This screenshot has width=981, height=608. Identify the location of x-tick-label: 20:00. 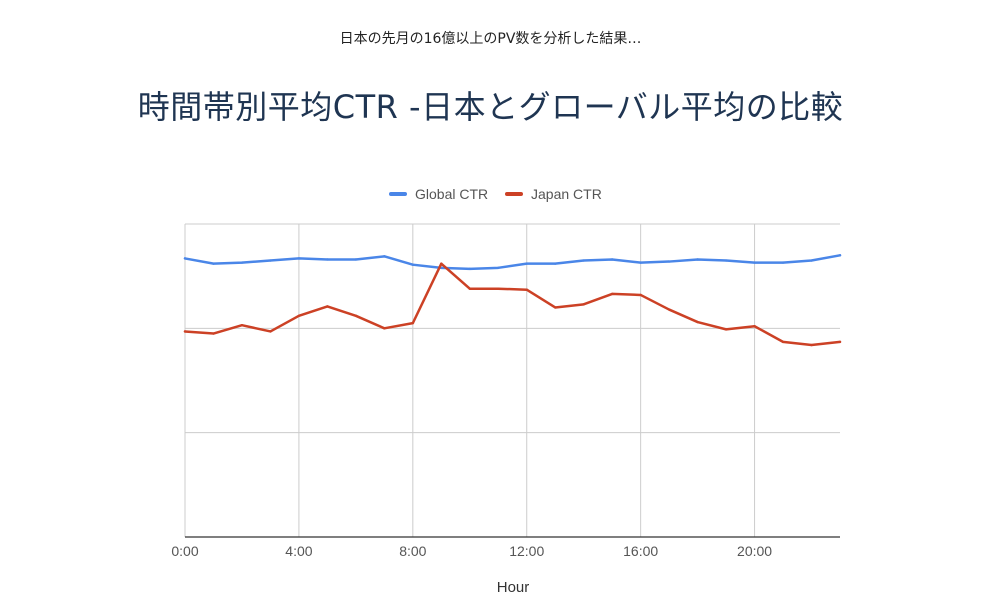
(754, 551).